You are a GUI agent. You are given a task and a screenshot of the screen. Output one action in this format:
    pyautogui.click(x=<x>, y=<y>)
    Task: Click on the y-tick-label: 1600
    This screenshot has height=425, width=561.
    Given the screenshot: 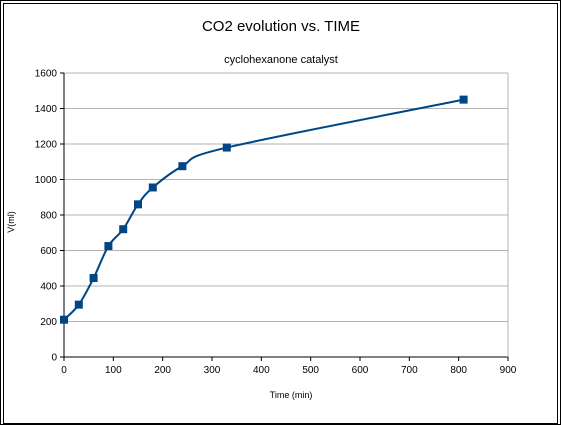 What is the action you would take?
    pyautogui.click(x=46, y=74)
    